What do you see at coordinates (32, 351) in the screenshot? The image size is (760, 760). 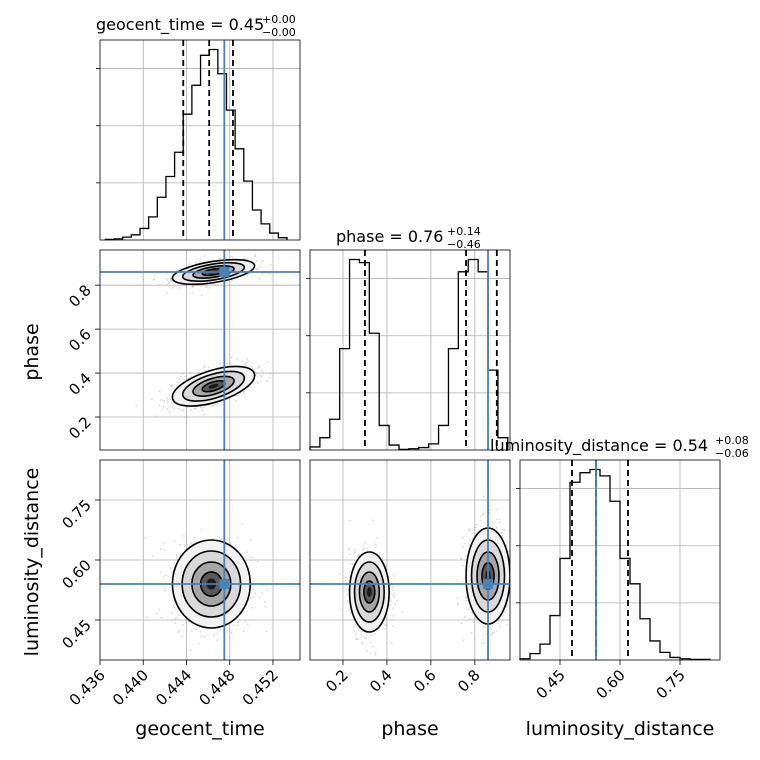 I see `ylabel-phase: phase` at bounding box center [32, 351].